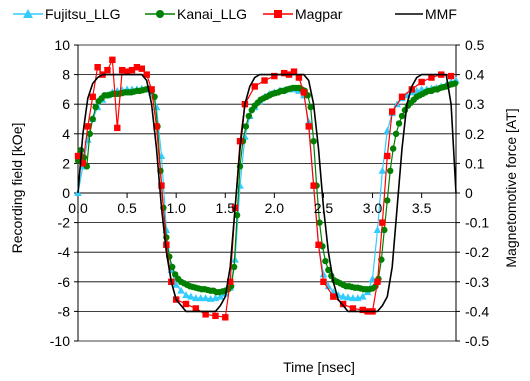 The image size is (530, 381). I want to click on y2-tick-label-10: -0.5, so click(477, 341).